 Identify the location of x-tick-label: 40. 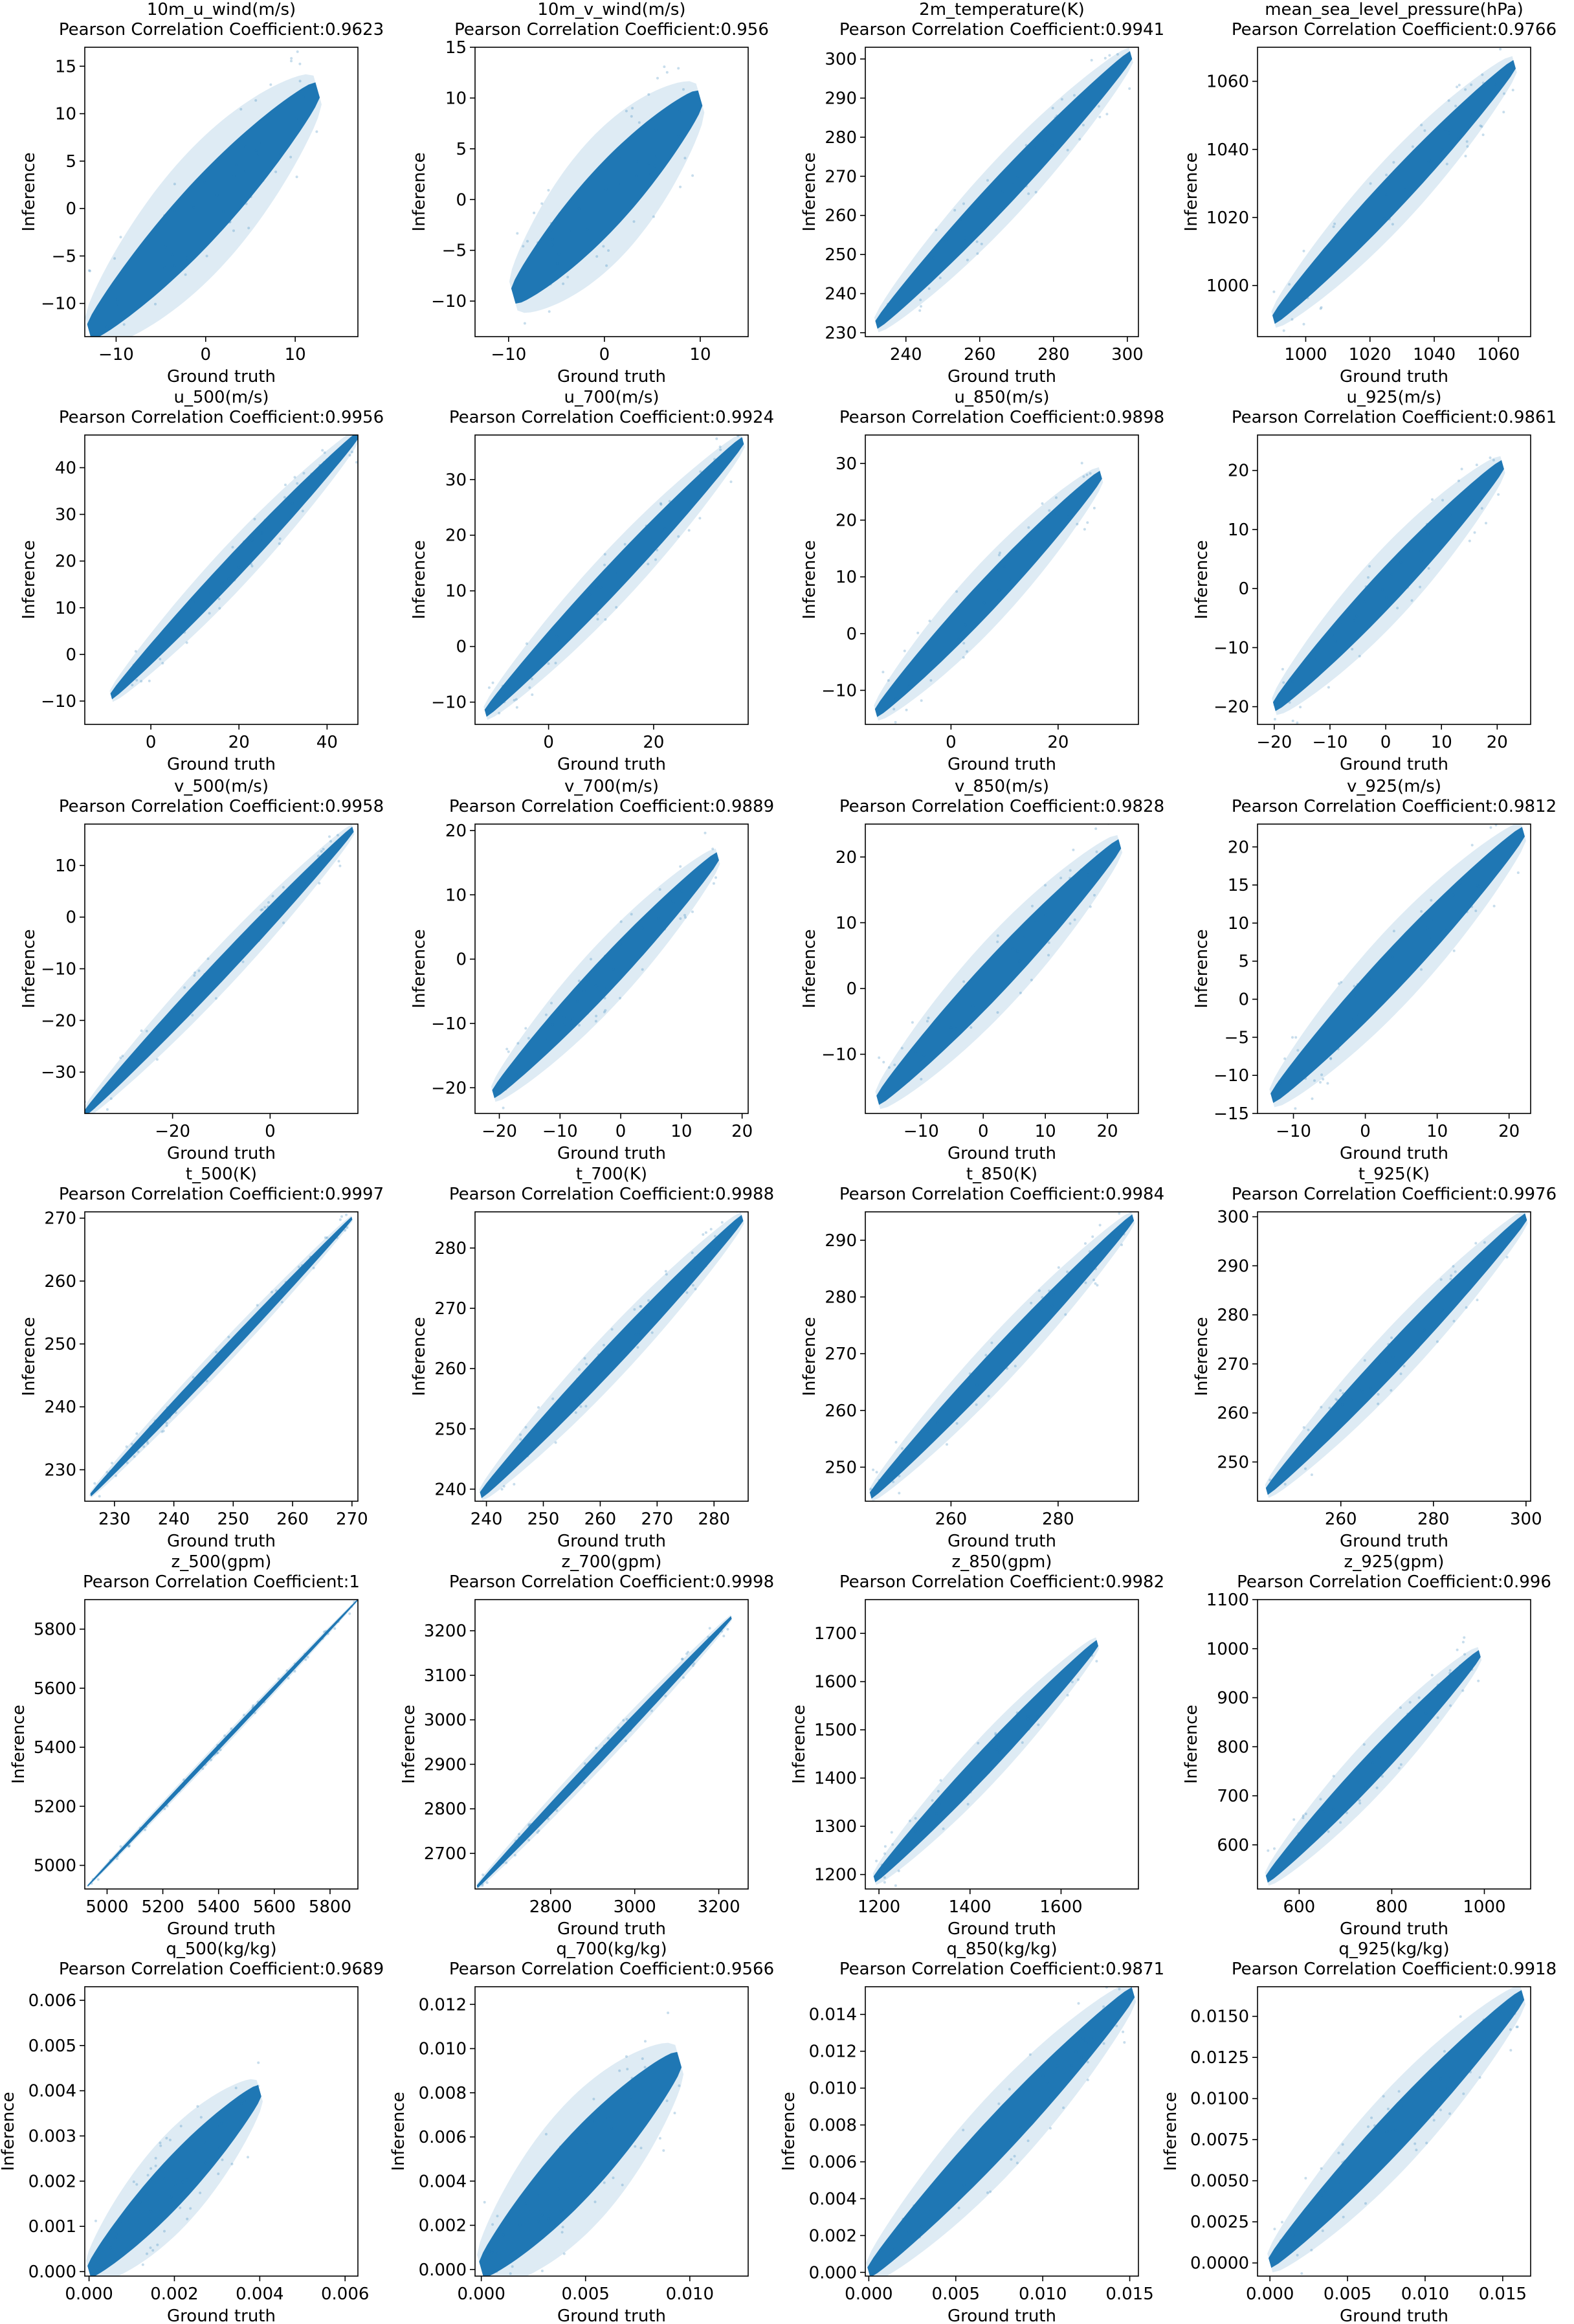
(327, 742).